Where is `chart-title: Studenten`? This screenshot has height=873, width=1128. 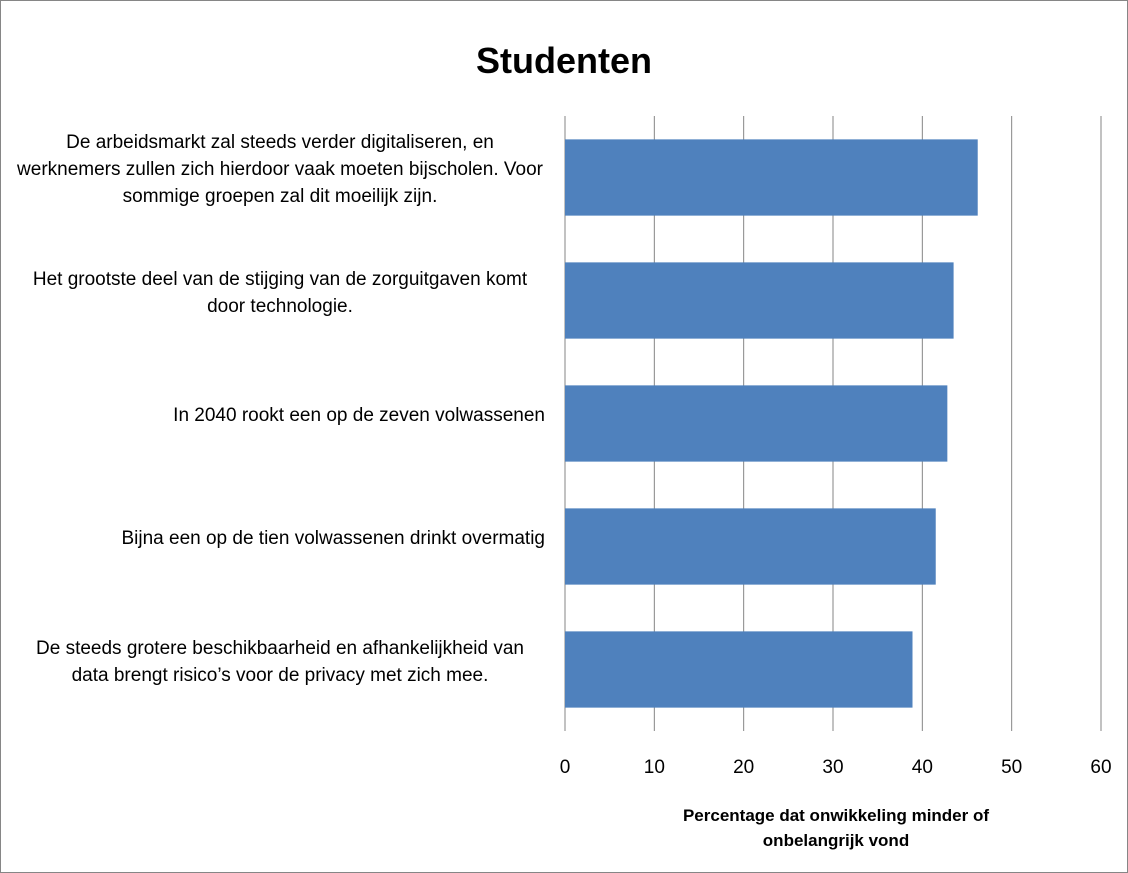
chart-title: Studenten is located at coordinates (564, 60).